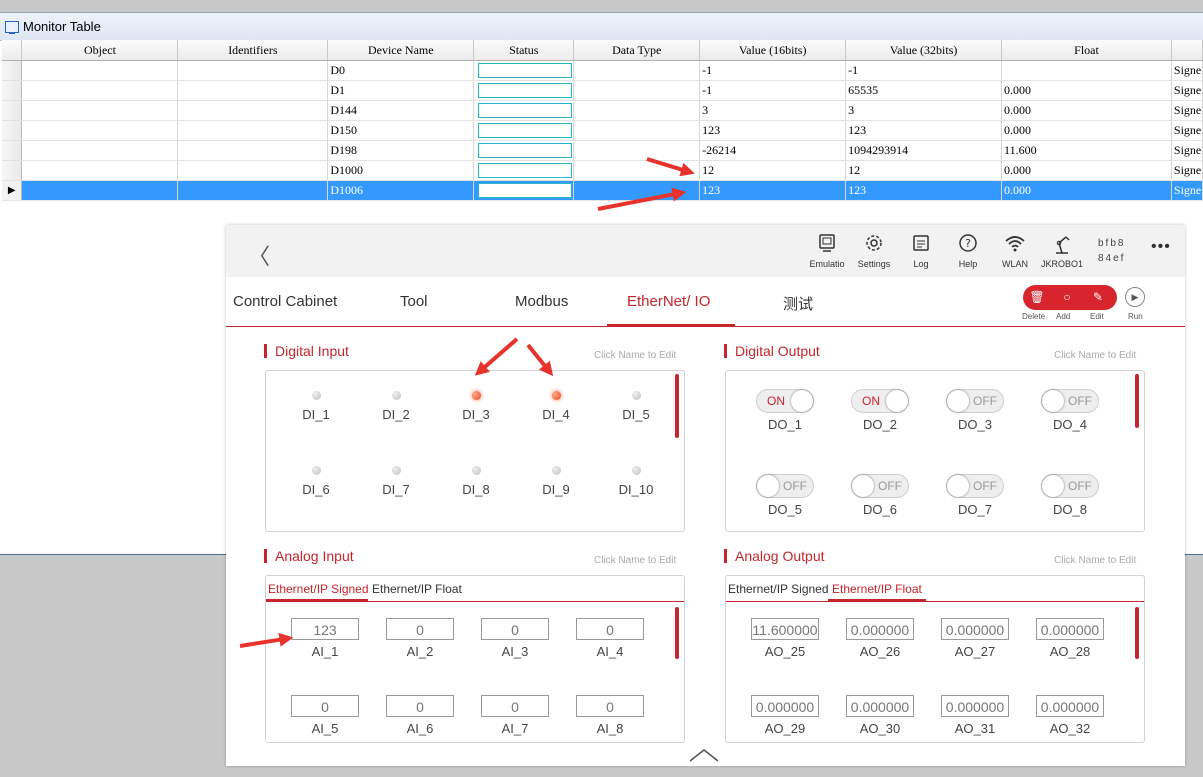 Image resolution: width=1203 pixels, height=777 pixels. Describe the element at coordinates (556, 414) in the screenshot. I see `digital-input-name: DI_4` at that location.